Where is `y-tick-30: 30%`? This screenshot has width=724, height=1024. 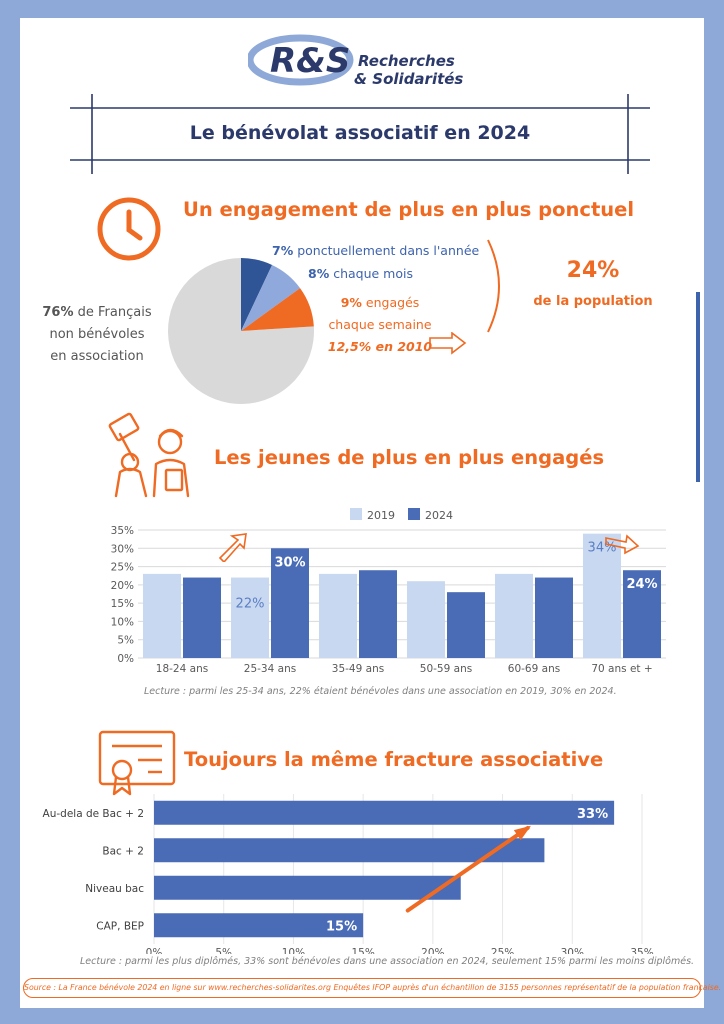
y-tick-30: 30% is located at coordinates (122, 549).